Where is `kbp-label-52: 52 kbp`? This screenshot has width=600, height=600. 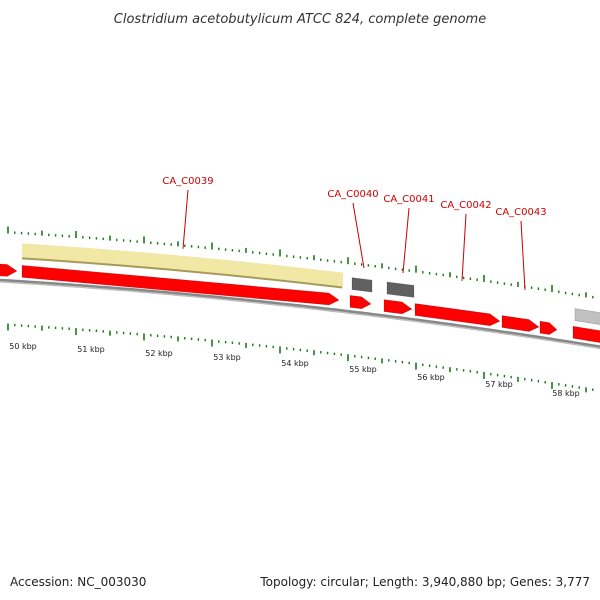
kbp-label-52: 52 kbp is located at coordinates (159, 353).